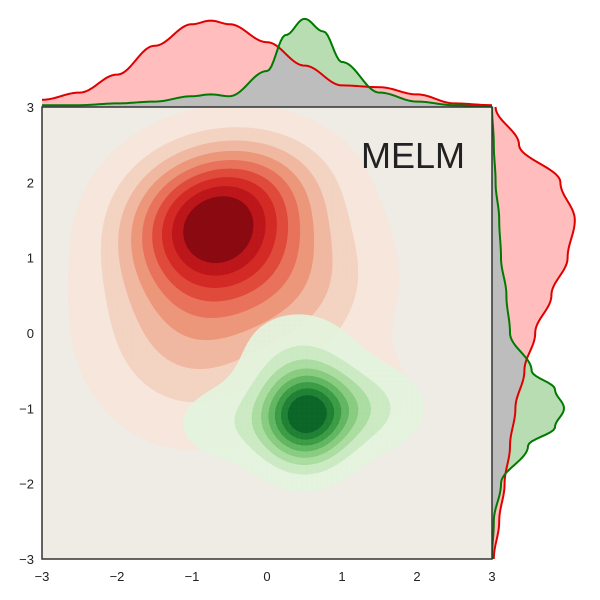  I want to click on y-tick-label: −2, so click(26, 484).